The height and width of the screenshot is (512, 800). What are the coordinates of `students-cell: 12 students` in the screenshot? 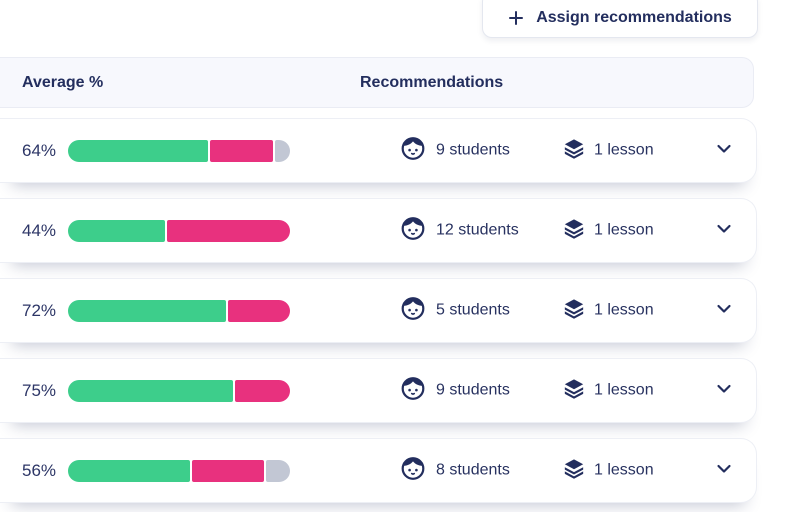 It's located at (460, 230).